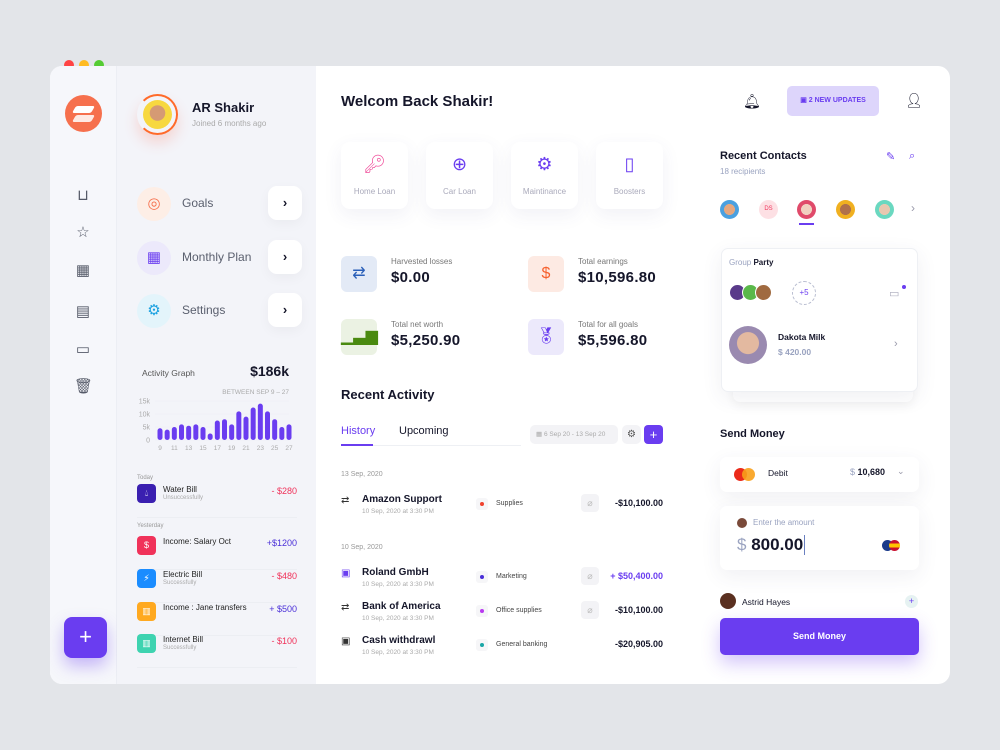 The height and width of the screenshot is (750, 1000). I want to click on tab-upcoming: Upcoming, so click(424, 431).